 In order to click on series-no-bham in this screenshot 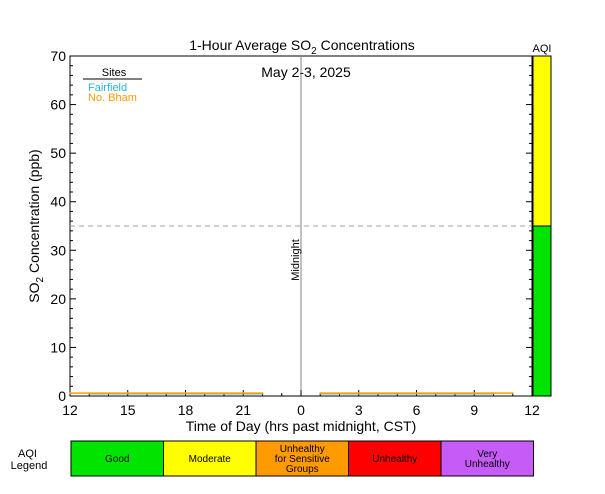, I will do `click(291, 393)`.